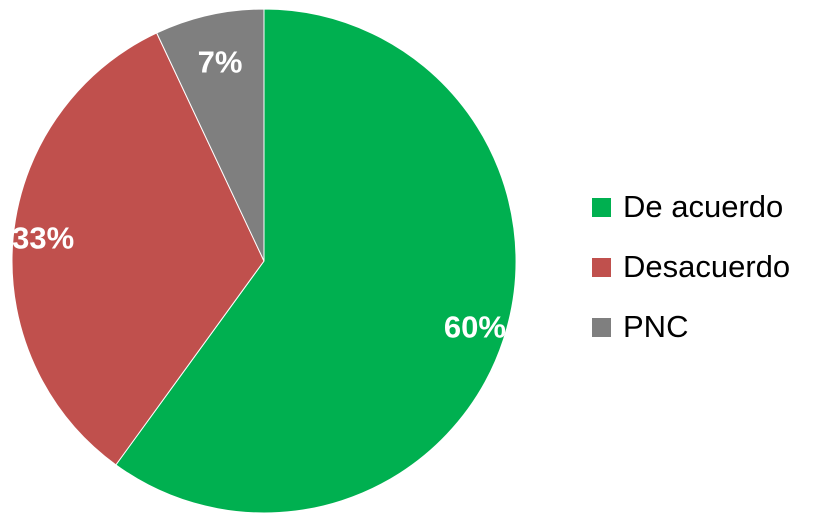 Image resolution: width=818 pixels, height=513 pixels. What do you see at coordinates (475, 327) in the screenshot?
I see `data-label-de-acuerdo: 60%` at bounding box center [475, 327].